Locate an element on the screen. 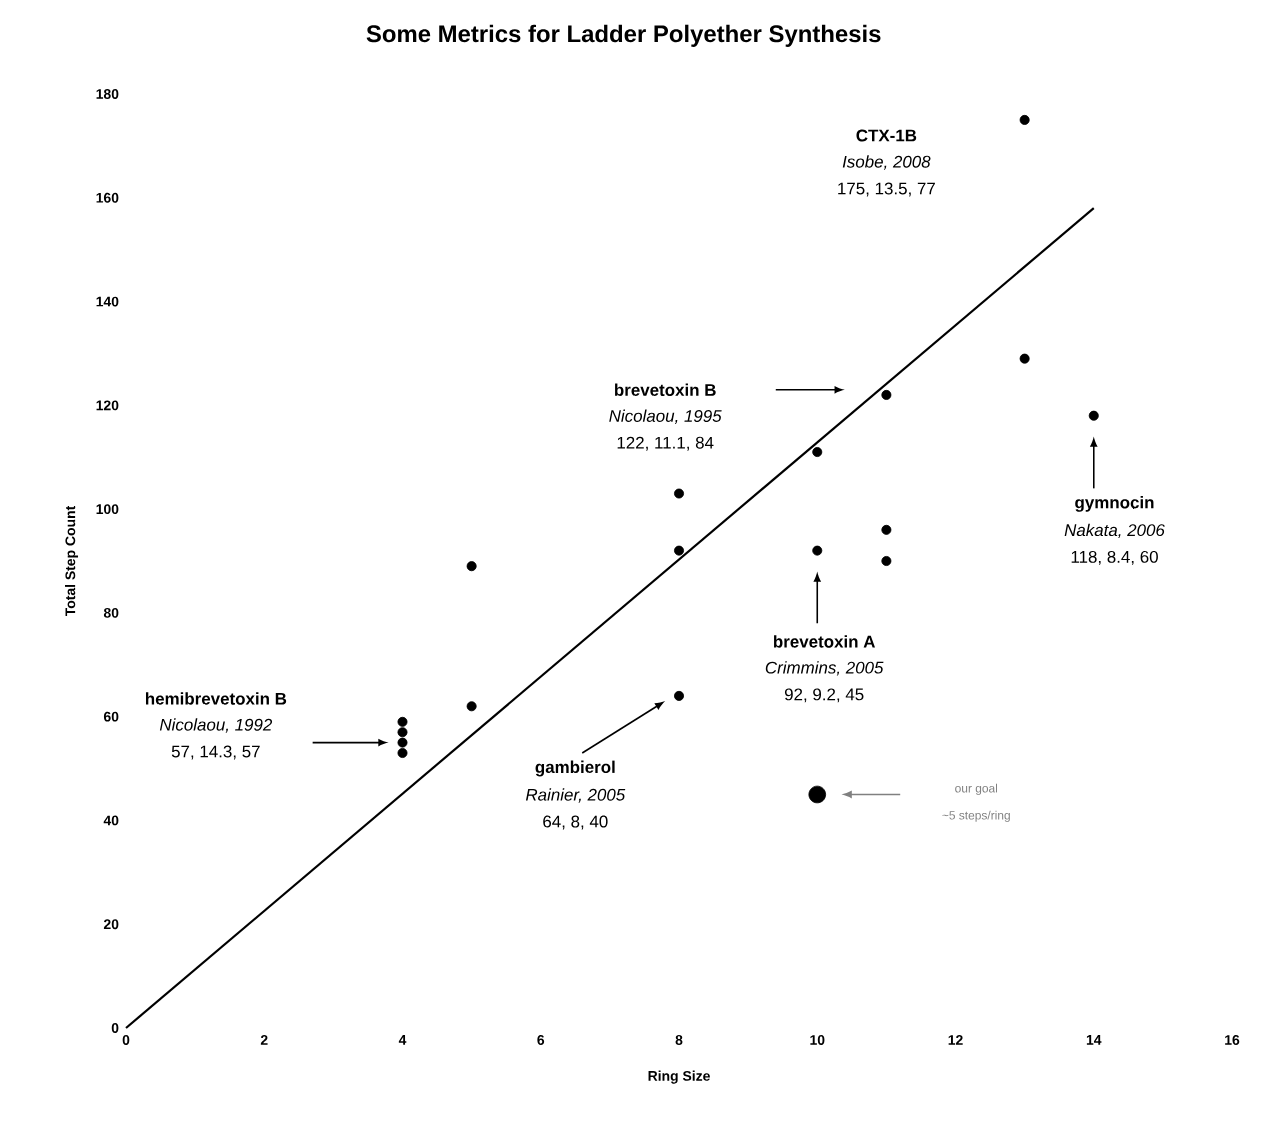 This screenshot has width=1278, height=1146. annotation: 92, 9.2, 45 is located at coordinates (824, 695).